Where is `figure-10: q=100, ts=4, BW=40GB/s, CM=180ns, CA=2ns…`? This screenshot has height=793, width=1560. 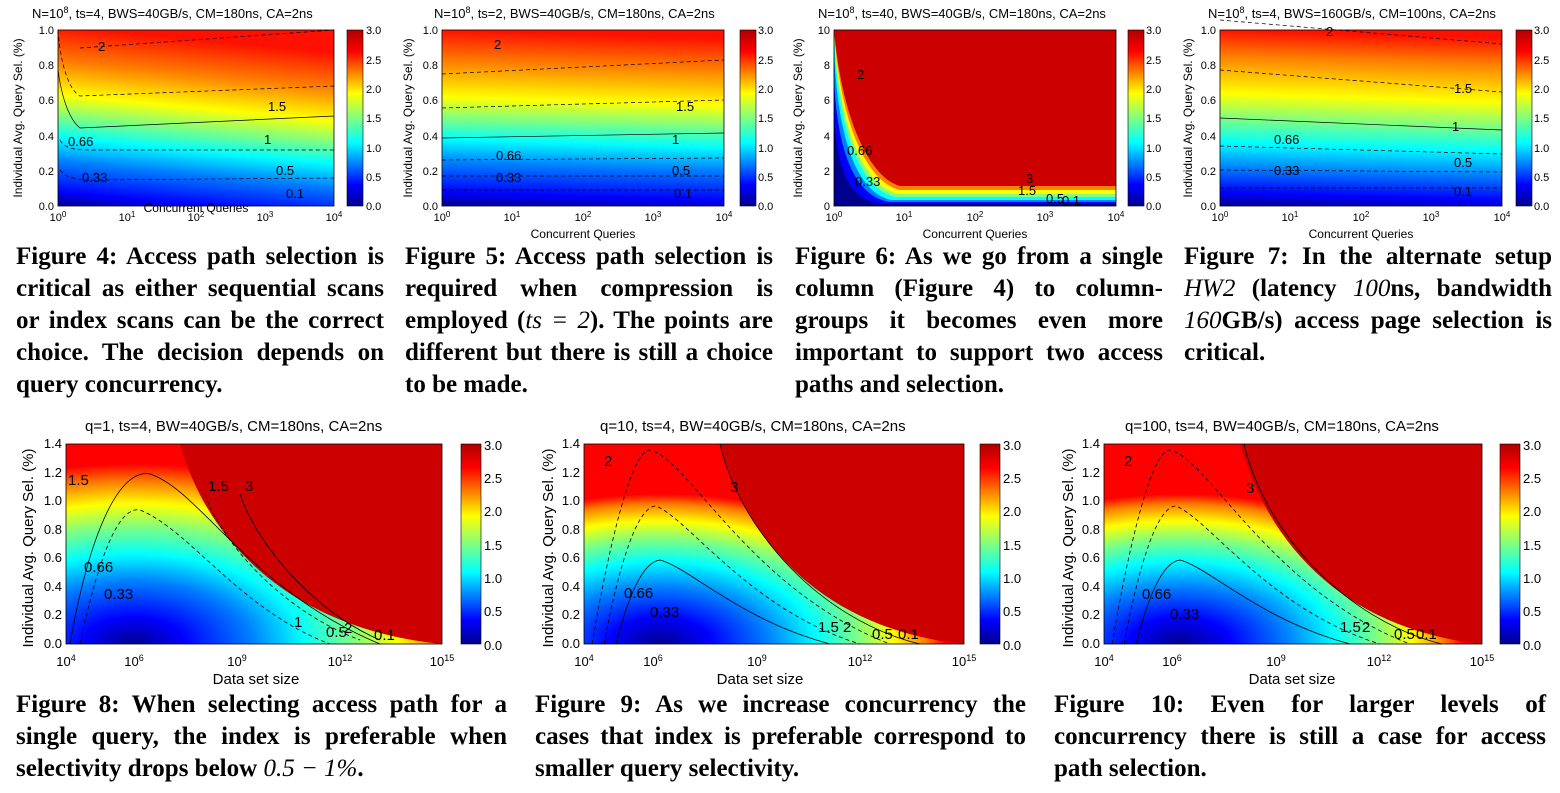
figure-10: q=100, ts=4, BW=40GB/s, CM=180ns, CA=2ns… is located at coordinates (1300, 550).